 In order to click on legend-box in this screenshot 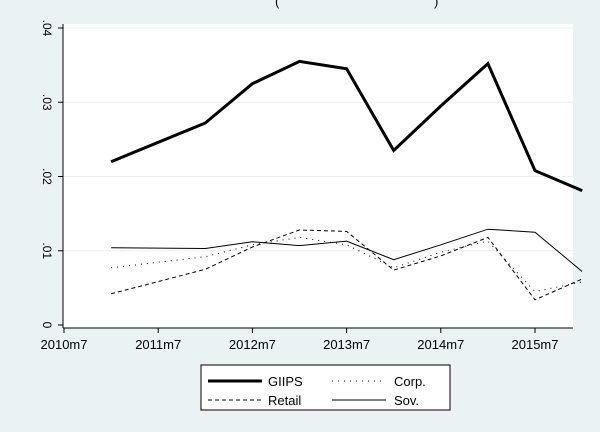, I will do `click(325, 387)`.